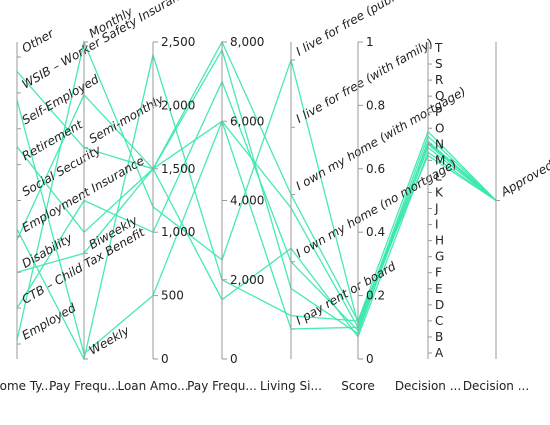 The height and width of the screenshot is (425, 550). What do you see at coordinates (375, 232) in the screenshot?
I see `tick-label: 0.4` at bounding box center [375, 232].